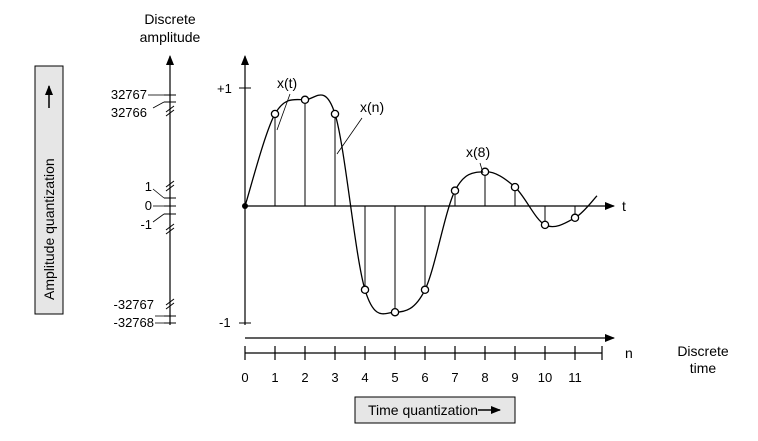 The image size is (758, 441). Describe the element at coordinates (454, 377) in the screenshot. I see `time-tick-label-7: 7` at that location.